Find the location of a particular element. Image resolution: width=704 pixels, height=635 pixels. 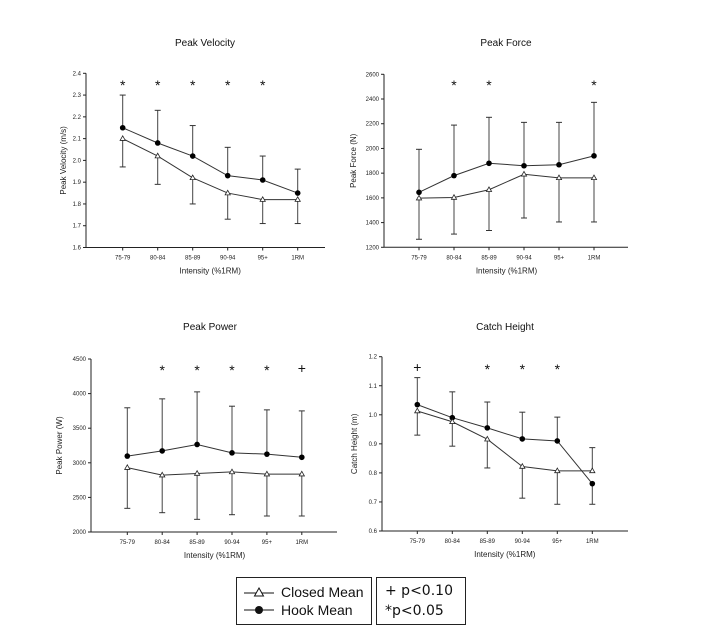

chart-title: Peak Force is located at coordinates (506, 43).